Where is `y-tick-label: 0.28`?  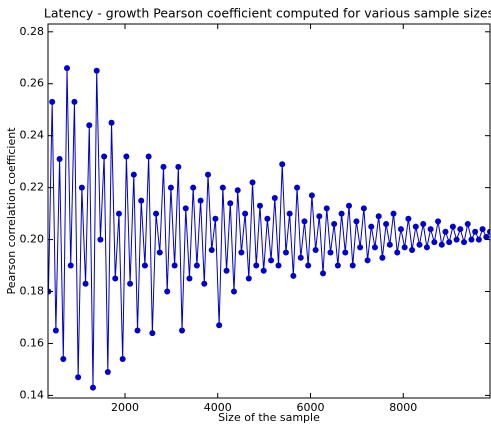
y-tick-label: 0.28 is located at coordinates (32, 31).